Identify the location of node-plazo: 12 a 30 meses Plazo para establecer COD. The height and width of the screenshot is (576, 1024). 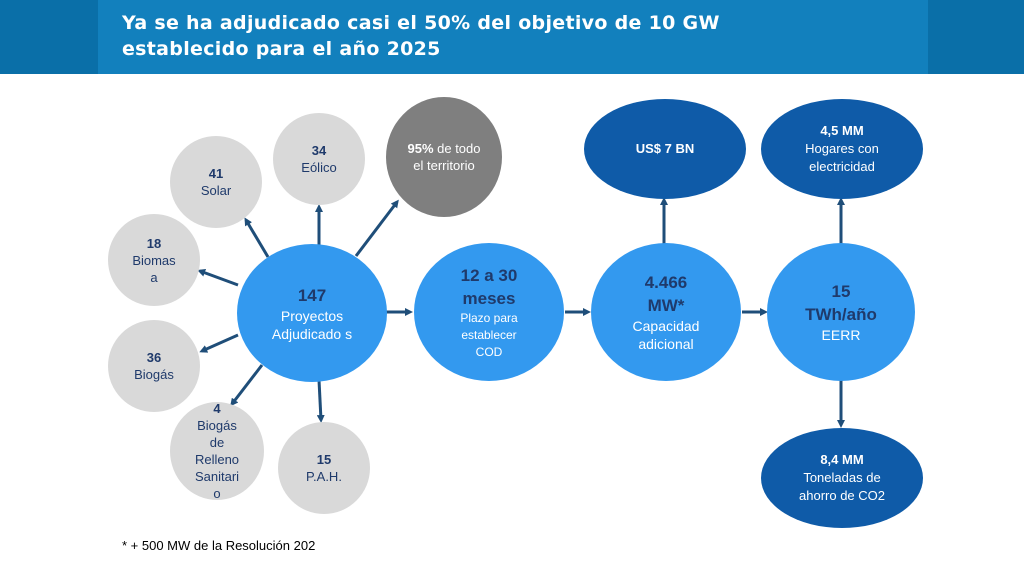
(489, 312).